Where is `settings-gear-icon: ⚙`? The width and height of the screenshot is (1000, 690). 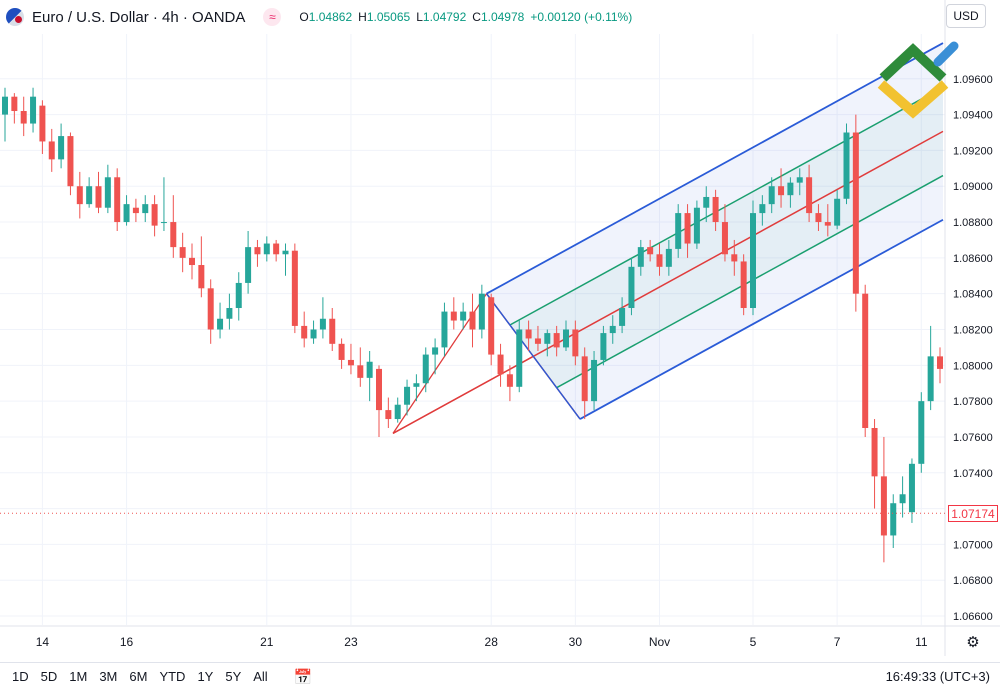
settings-gear-icon: ⚙ is located at coordinates (973, 642).